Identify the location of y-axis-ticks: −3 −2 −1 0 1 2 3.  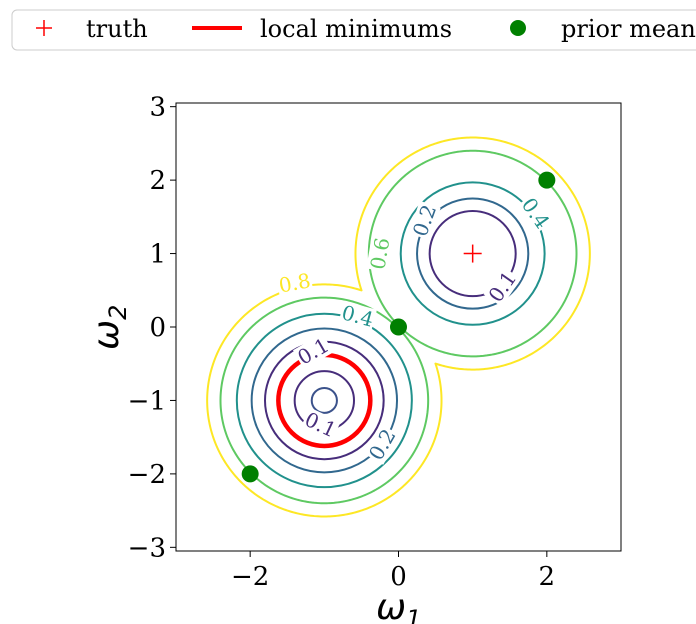
(152, 328).